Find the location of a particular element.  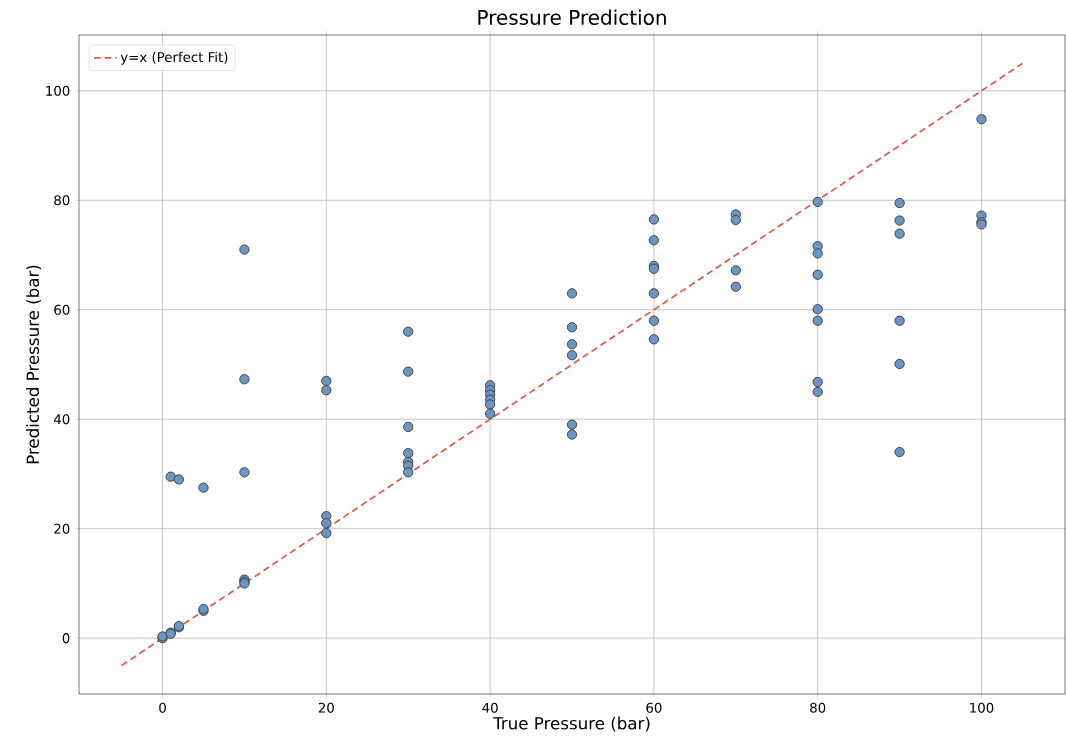

y-tick-label: 0 is located at coordinates (66, 638).